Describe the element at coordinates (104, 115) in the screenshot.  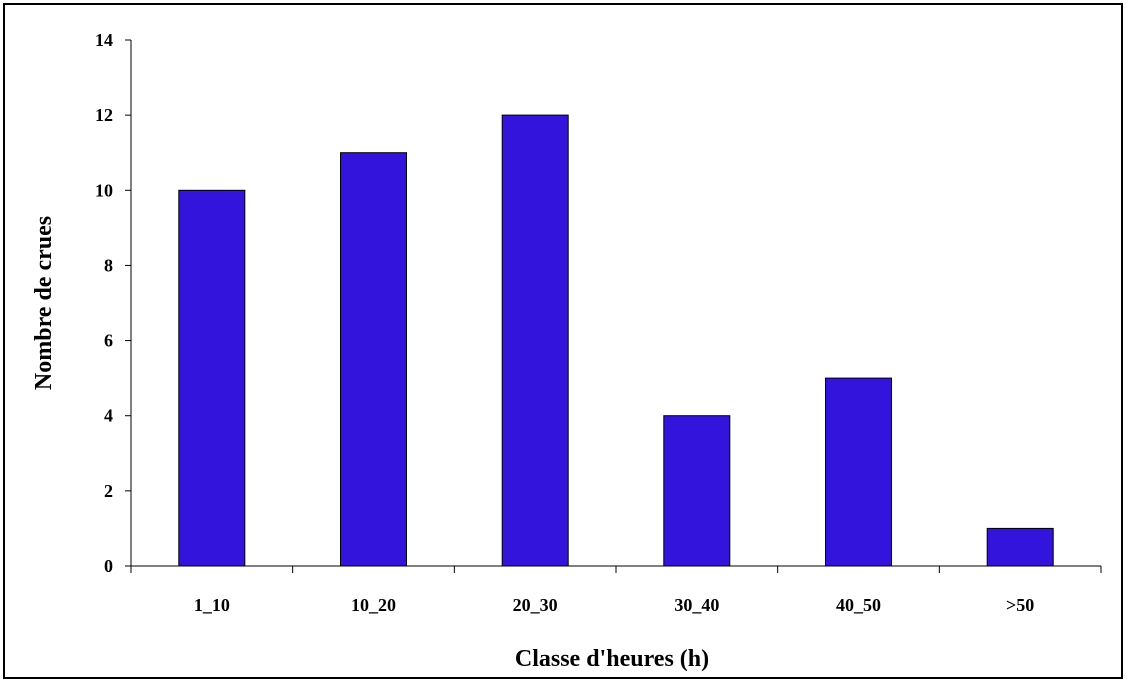
I see `y-tick-label: 12` at that location.